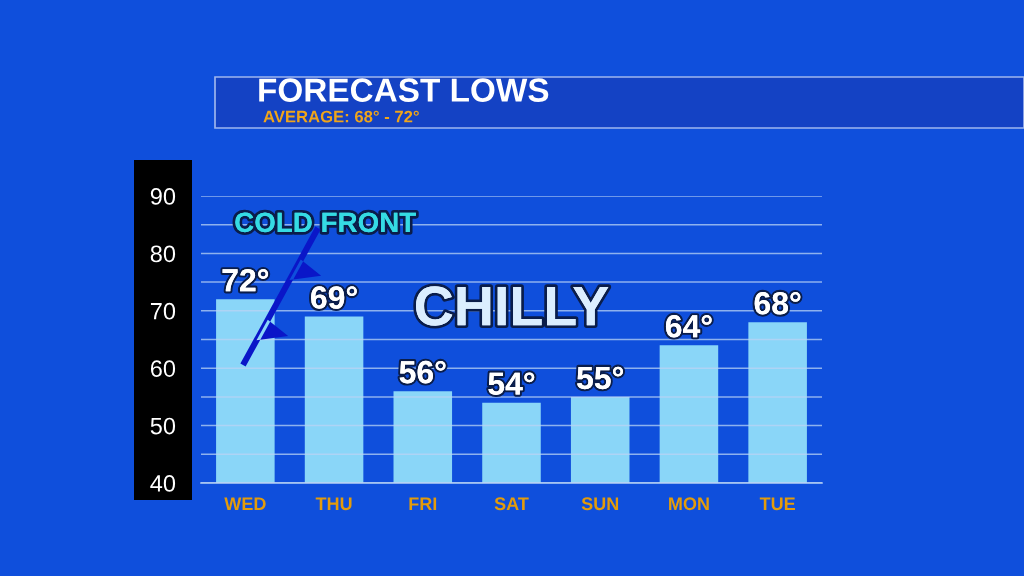 This screenshot has height=576, width=1024. I want to click on y-tick-label: 60, so click(163, 368).